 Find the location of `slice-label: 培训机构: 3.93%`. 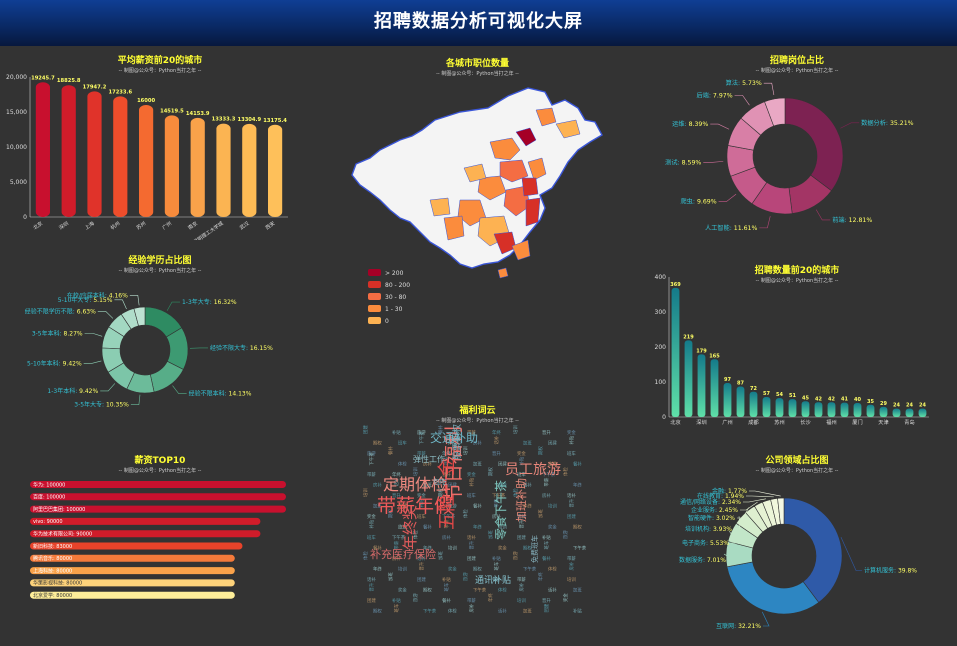

slice-label: 培训机构: 3.93% is located at coordinates (708, 529).